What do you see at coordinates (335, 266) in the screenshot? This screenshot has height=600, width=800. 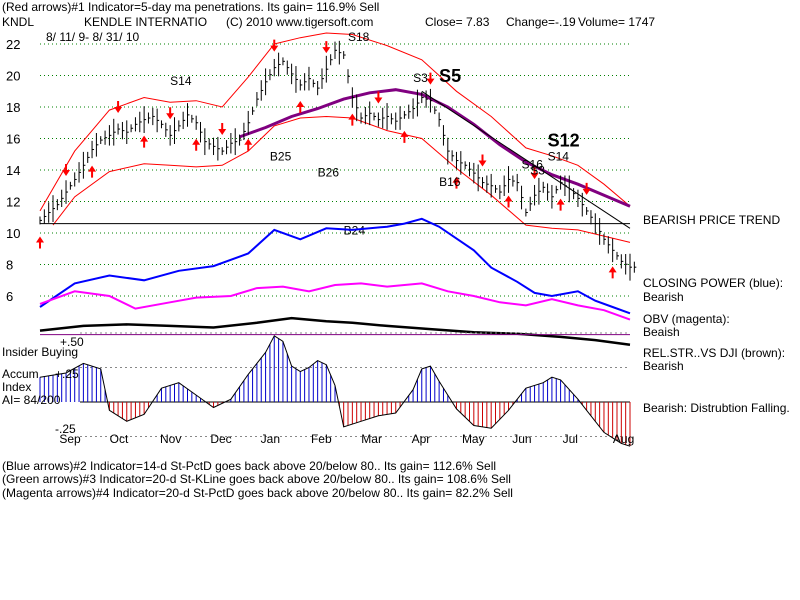 I see `closing-power-line` at bounding box center [335, 266].